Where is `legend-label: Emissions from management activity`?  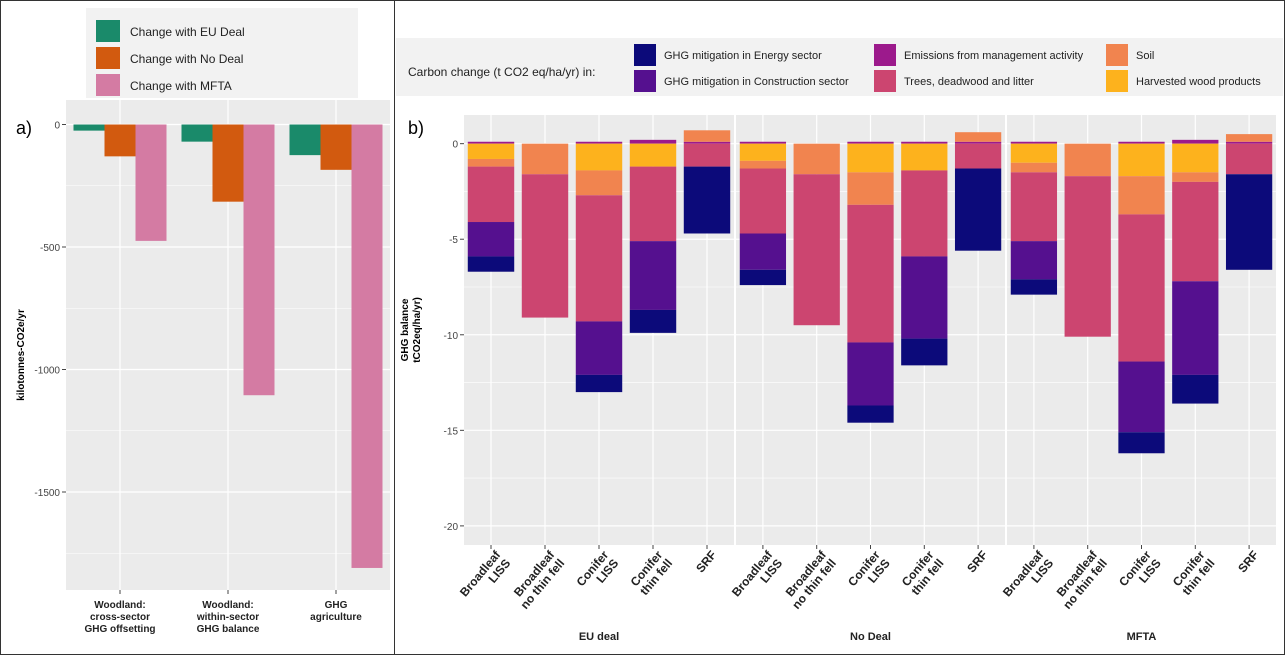 legend-label: Emissions from management activity is located at coordinates (994, 56).